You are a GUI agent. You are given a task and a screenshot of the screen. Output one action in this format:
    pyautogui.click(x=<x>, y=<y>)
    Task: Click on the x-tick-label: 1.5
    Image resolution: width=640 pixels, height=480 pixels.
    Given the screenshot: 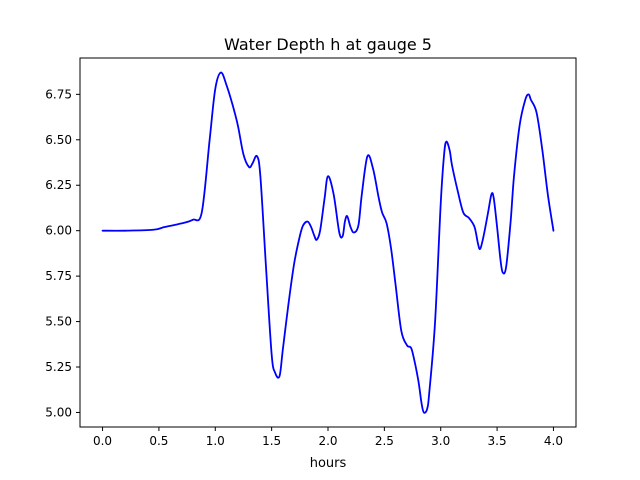 What is the action you would take?
    pyautogui.click(x=271, y=441)
    